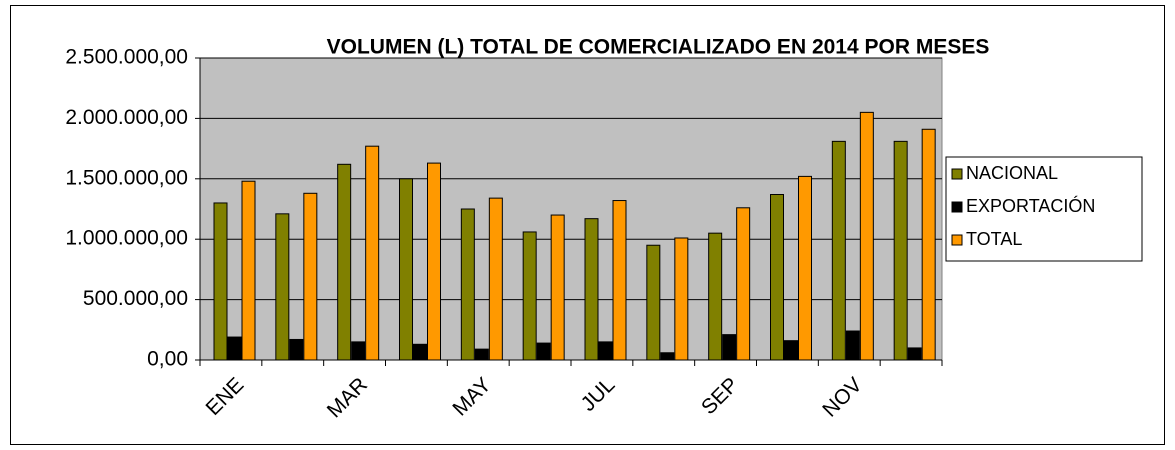 This screenshot has width=1175, height=450. I want to click on y-tick-label: 500.000,00, so click(135, 298).